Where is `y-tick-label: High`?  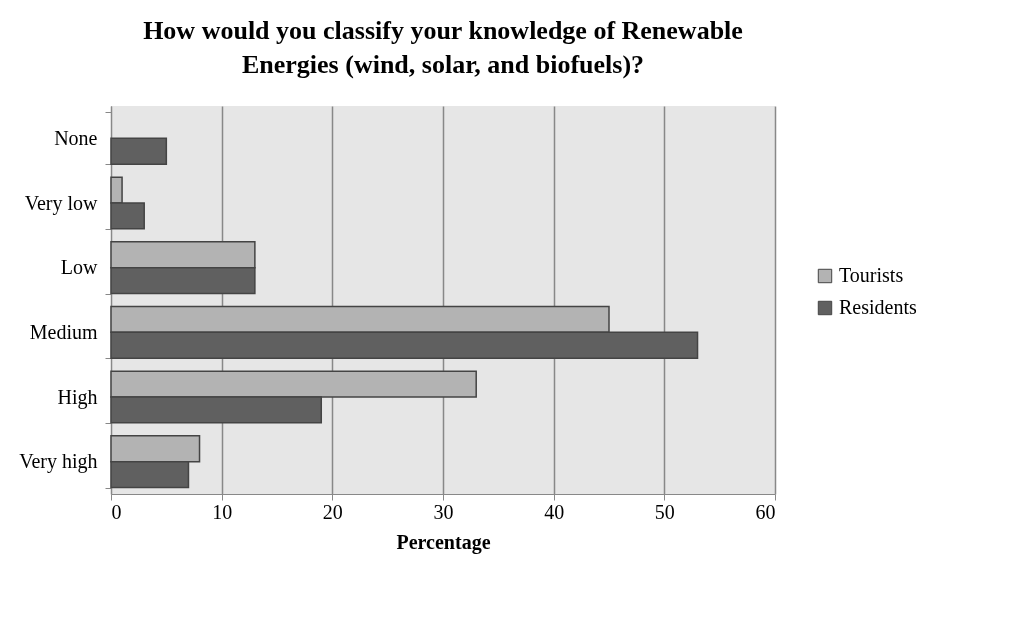
y-tick-label: High is located at coordinates (77, 397).